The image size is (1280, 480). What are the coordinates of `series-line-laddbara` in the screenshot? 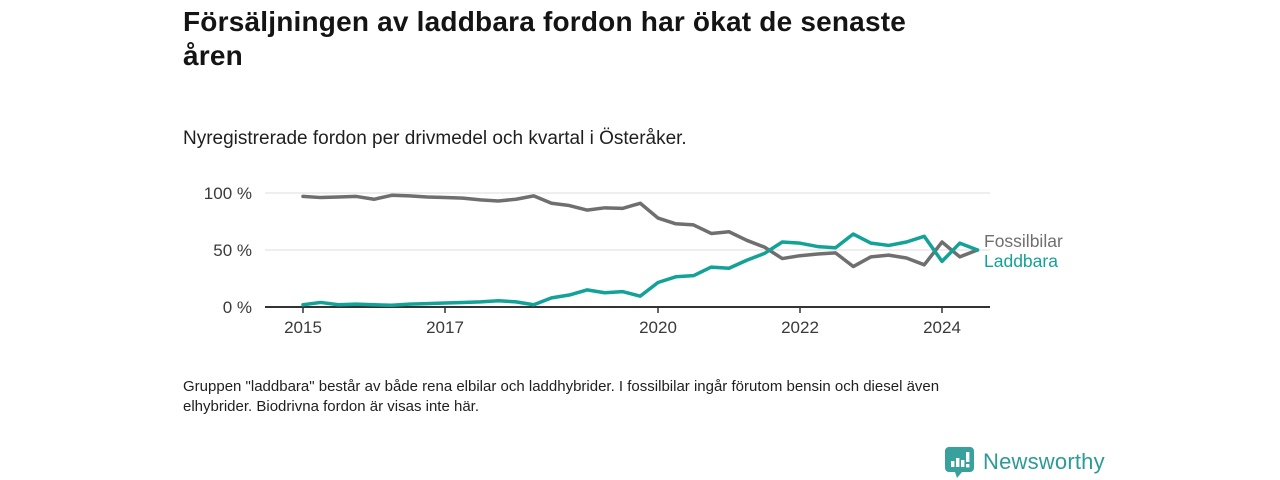 It's located at (640, 270).